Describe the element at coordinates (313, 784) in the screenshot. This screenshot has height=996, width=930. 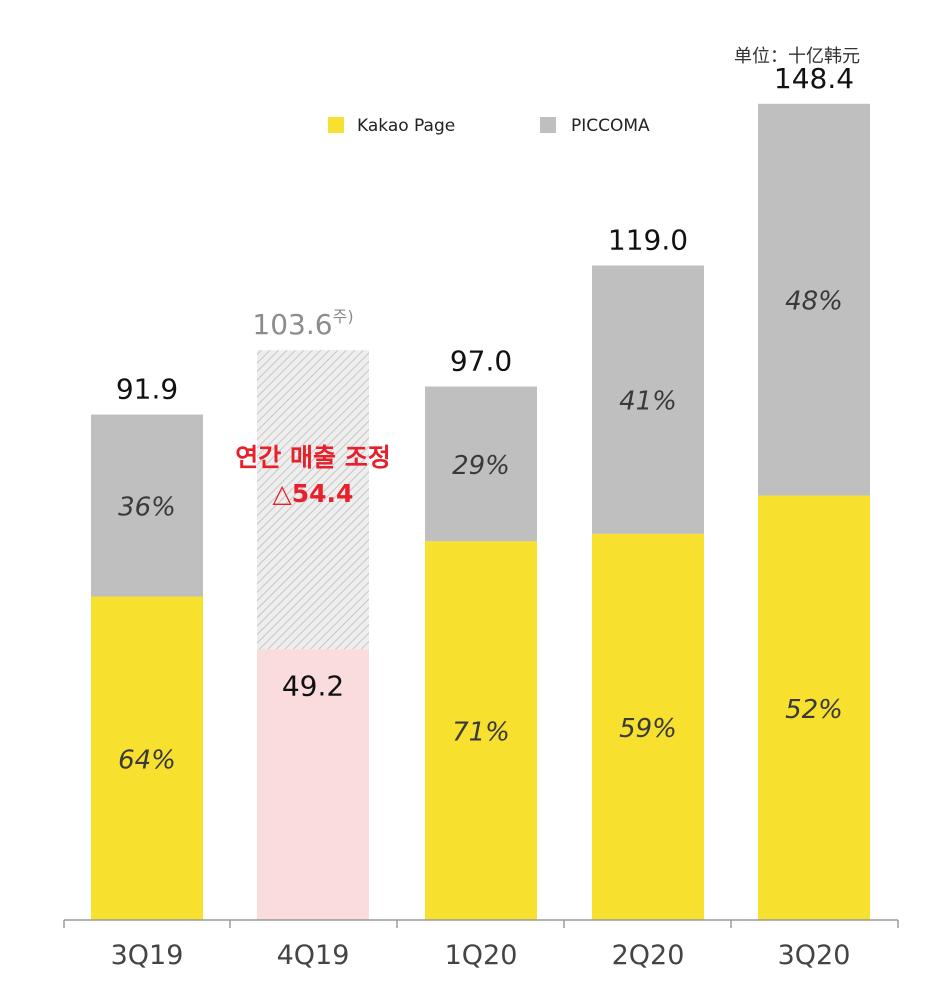
I see `bar-4q19-actual` at that location.